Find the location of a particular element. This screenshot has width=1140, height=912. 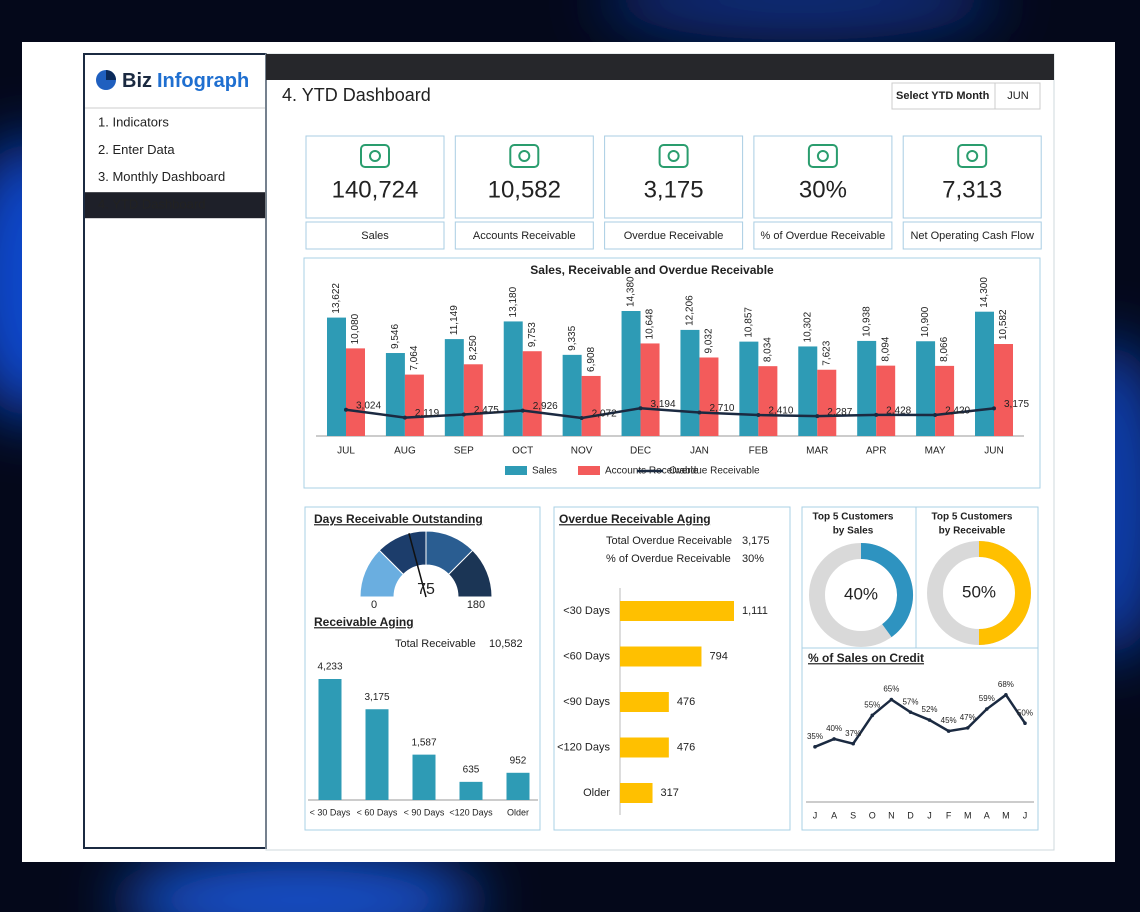

chart-title: by Sales is located at coordinates (853, 531).